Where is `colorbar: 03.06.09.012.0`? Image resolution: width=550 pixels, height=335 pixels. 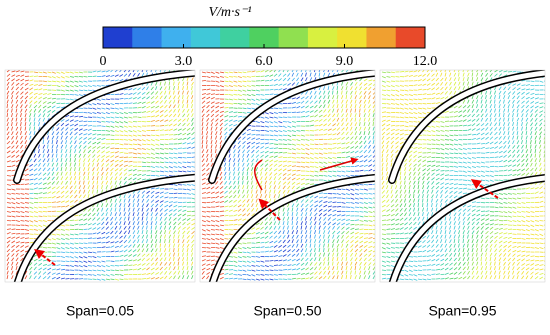
colorbar: 03.06.09.012.0 is located at coordinates (269, 48).